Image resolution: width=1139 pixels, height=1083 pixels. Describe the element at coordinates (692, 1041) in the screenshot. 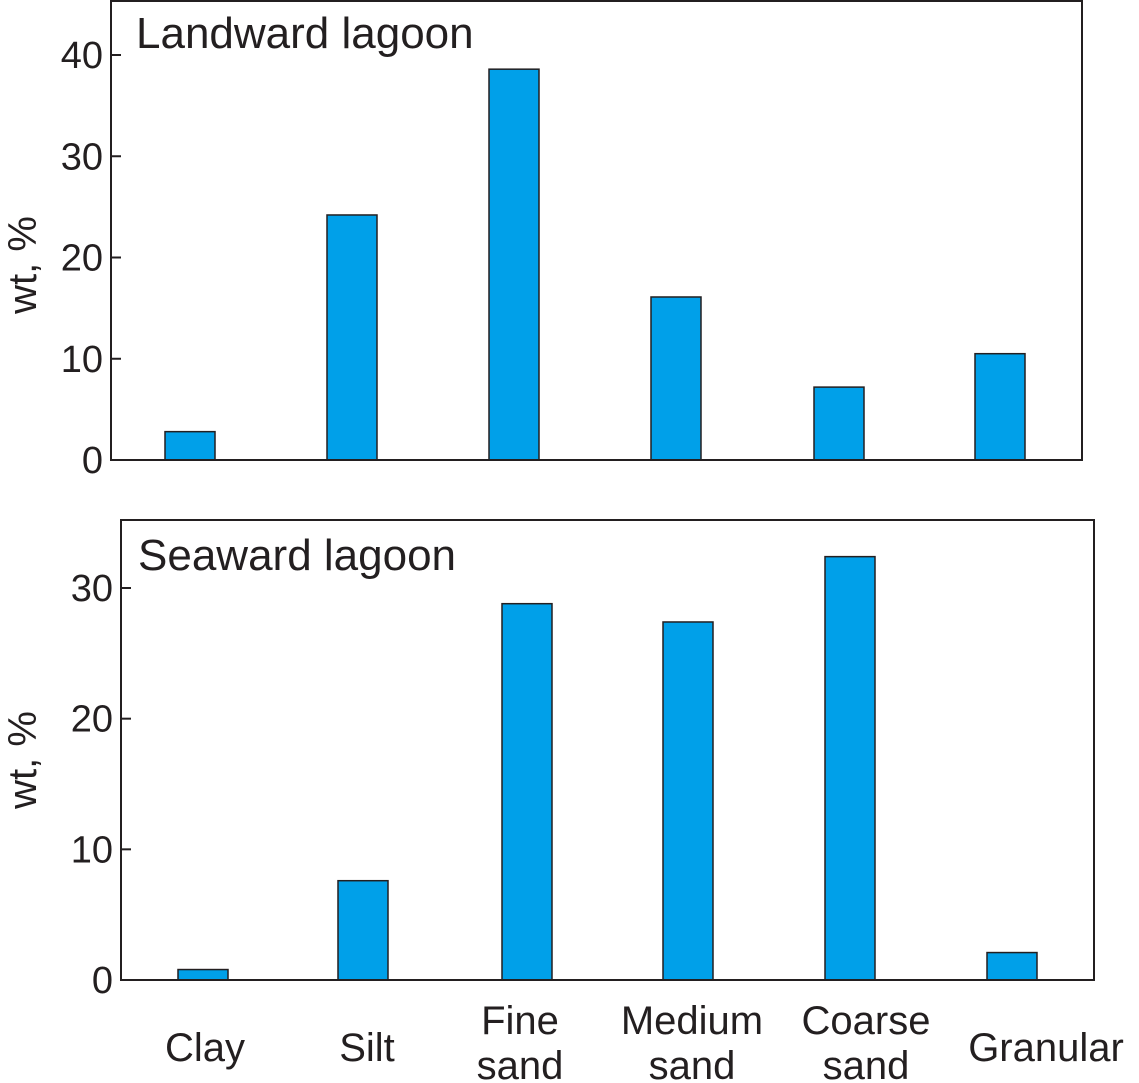

I see `category-label: Medium sand` at that location.